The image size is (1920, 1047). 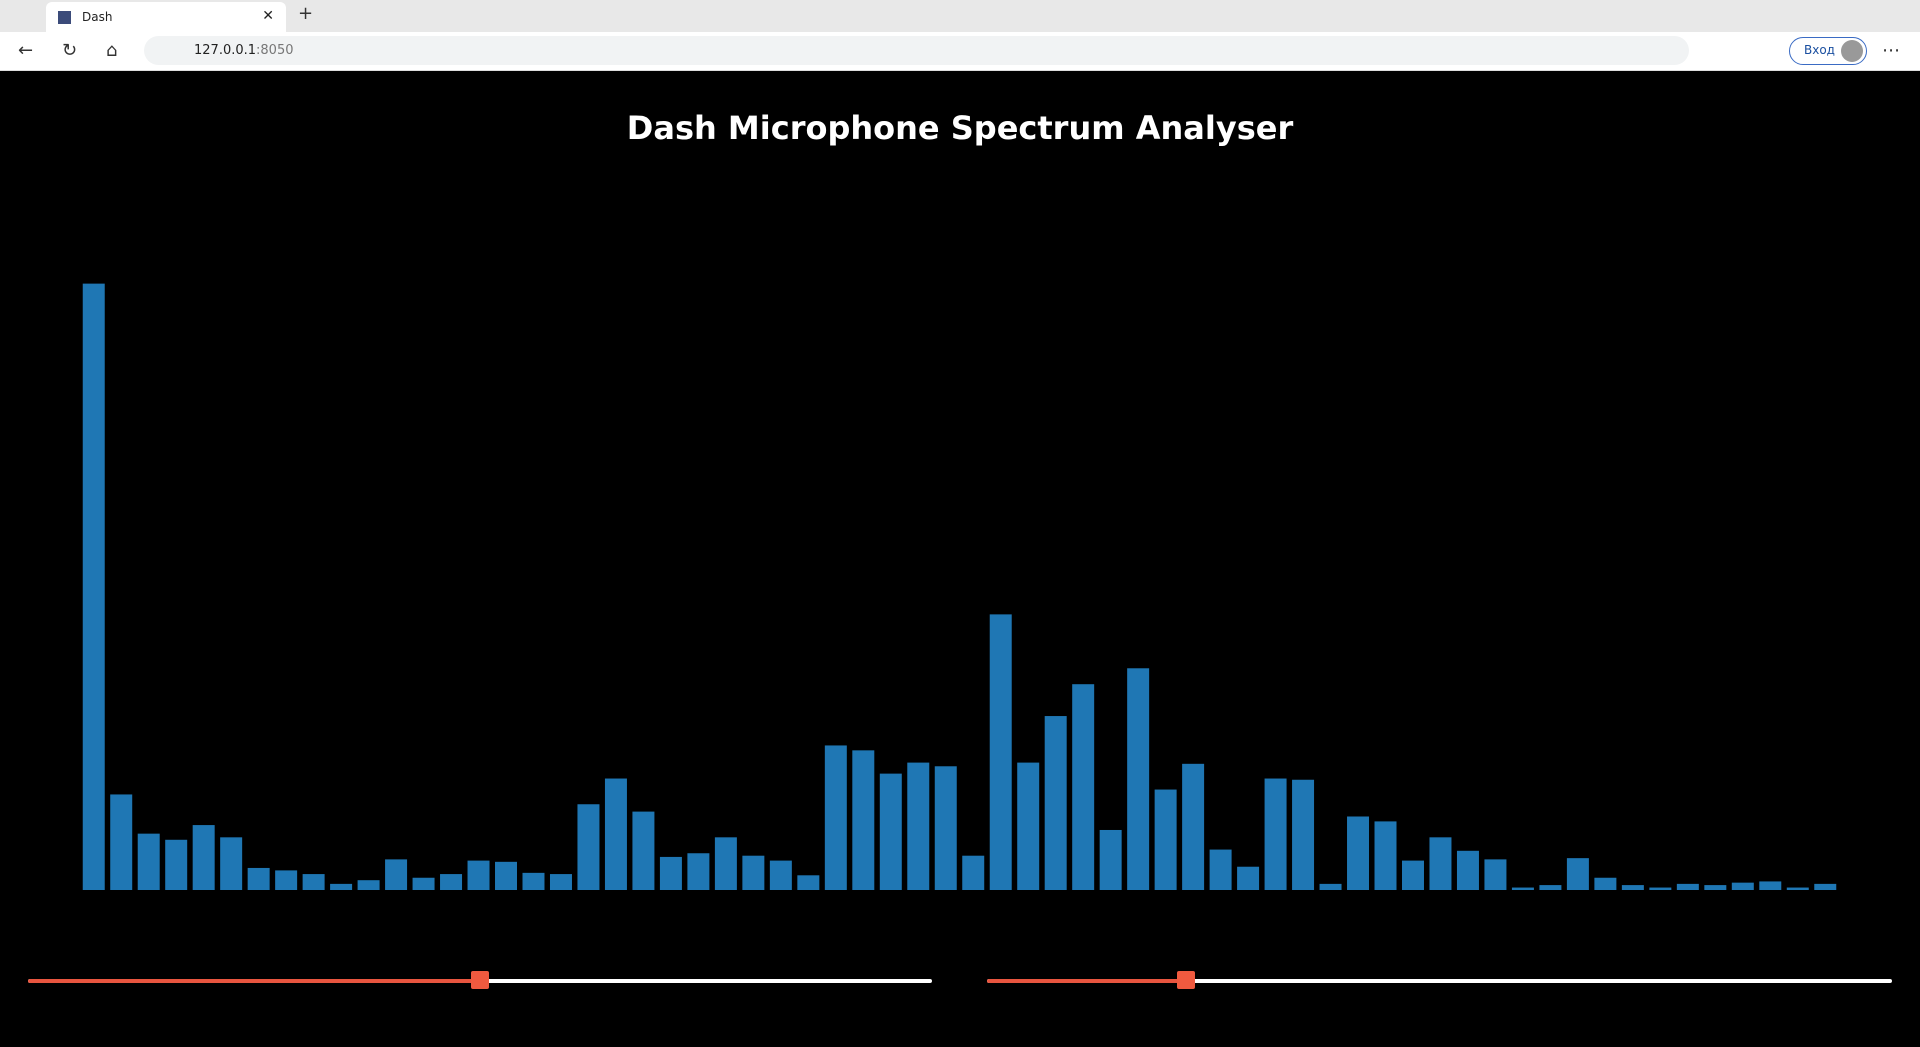 I want to click on new-tab: +, so click(x=306, y=13).